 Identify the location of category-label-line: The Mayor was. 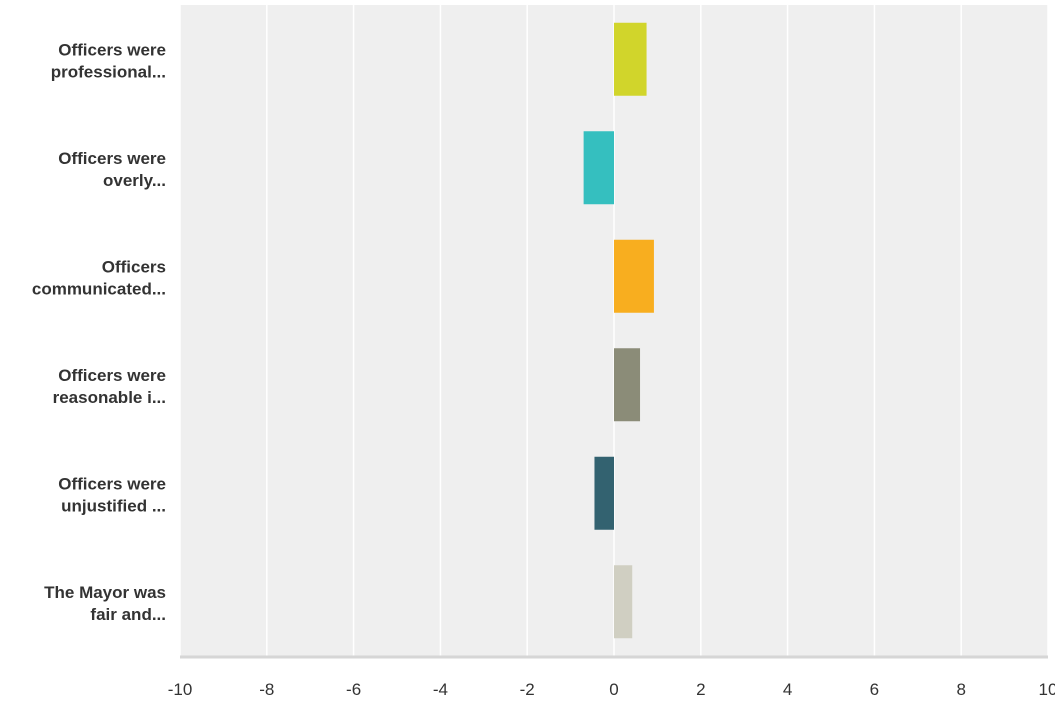
(105, 592).